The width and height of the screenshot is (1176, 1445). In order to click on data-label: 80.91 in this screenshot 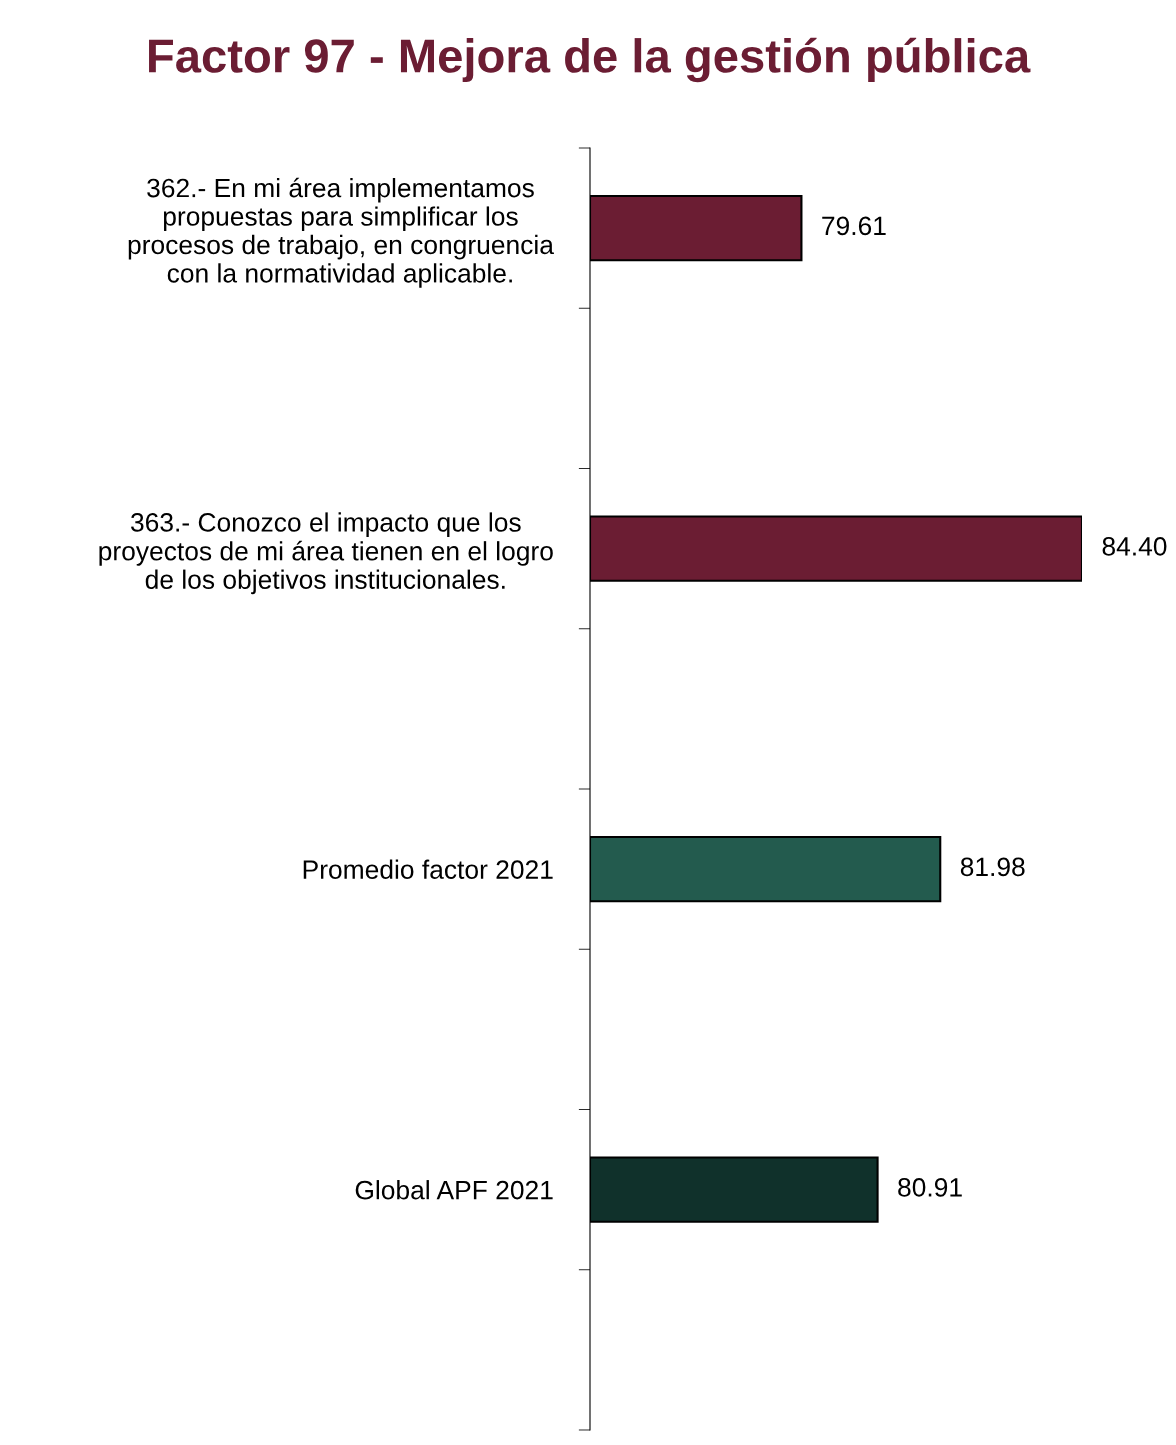, I will do `click(930, 1187)`.